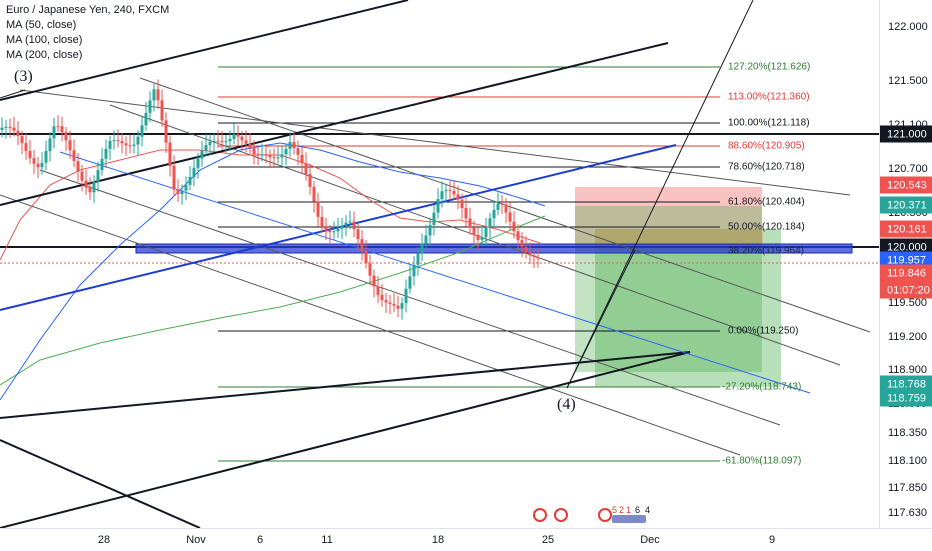 Image resolution: width=932 pixels, height=551 pixels. Describe the element at coordinates (438, 540) in the screenshot. I see `time-tick: 18` at that location.